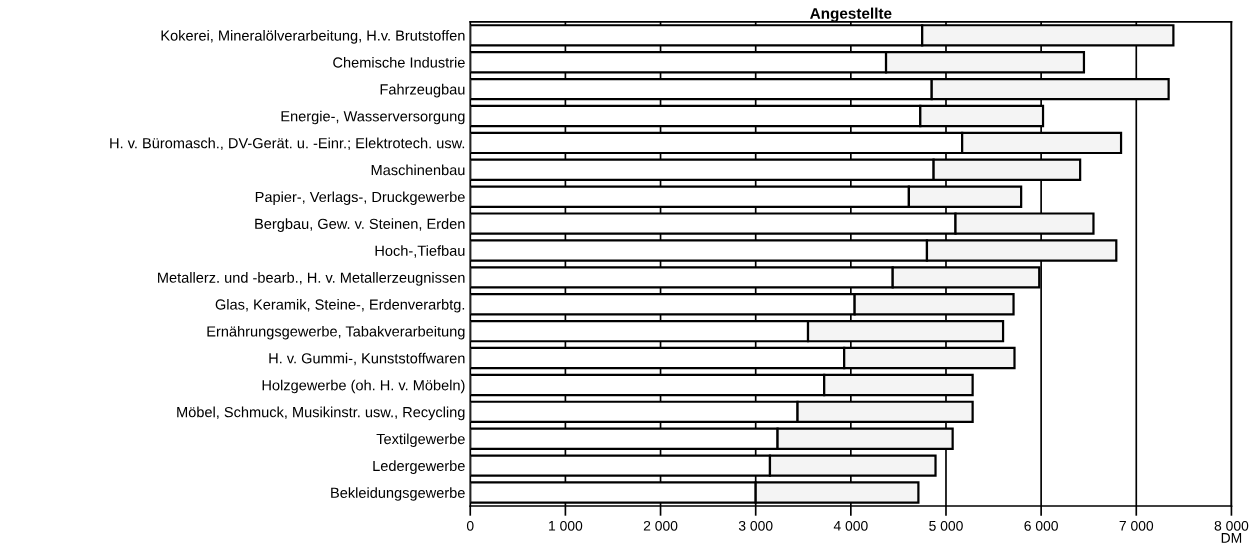 The image size is (1254, 547). What do you see at coordinates (946, 525) in the screenshot?
I see `x-tick-label: 5 000` at bounding box center [946, 525].